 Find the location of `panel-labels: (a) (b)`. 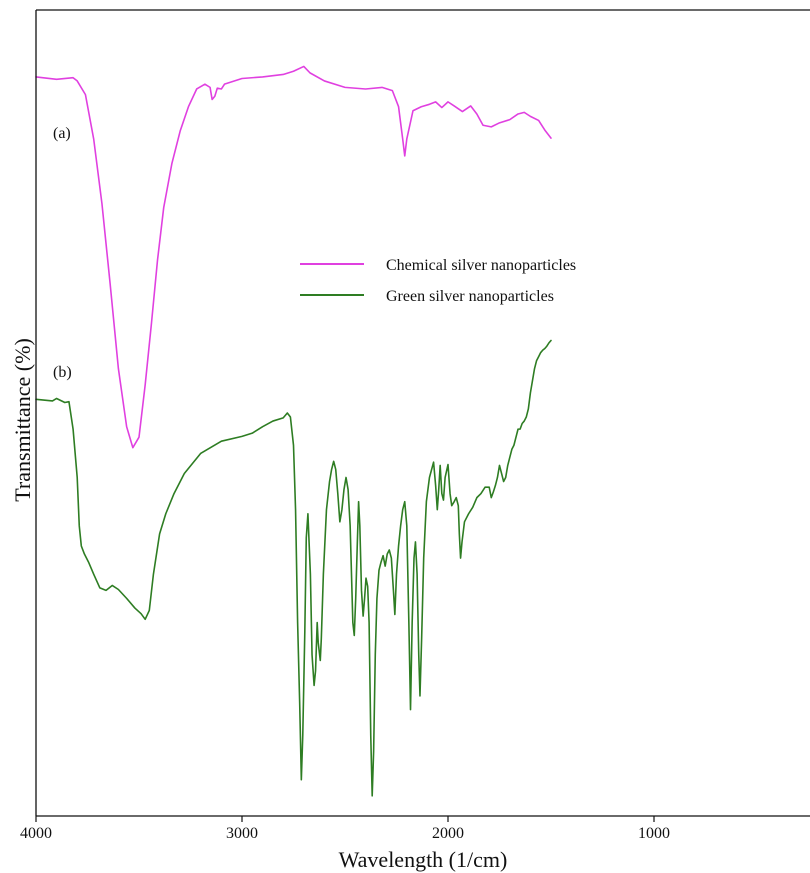

panel-labels: (a) (b) is located at coordinates (62, 253).